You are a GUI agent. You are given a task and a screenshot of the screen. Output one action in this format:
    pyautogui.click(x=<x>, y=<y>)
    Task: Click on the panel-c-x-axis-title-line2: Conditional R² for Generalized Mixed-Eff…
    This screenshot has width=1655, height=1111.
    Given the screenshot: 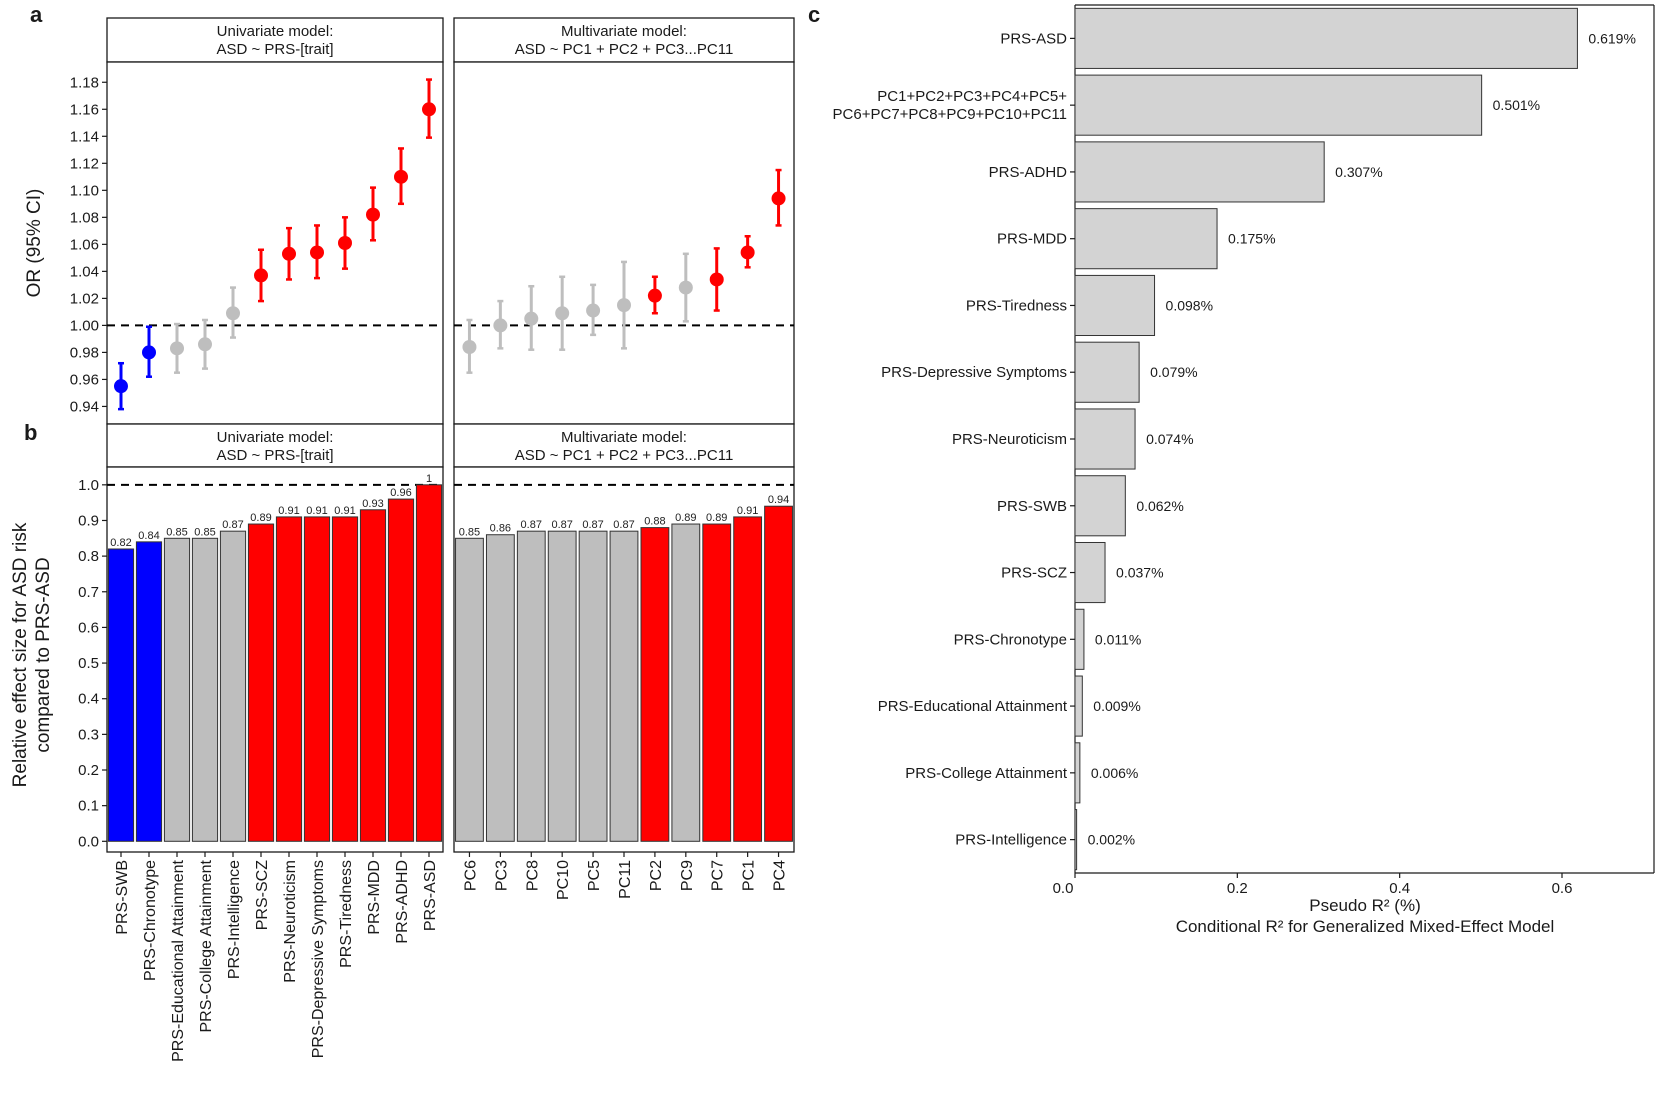 What is the action you would take?
    pyautogui.click(x=1365, y=926)
    